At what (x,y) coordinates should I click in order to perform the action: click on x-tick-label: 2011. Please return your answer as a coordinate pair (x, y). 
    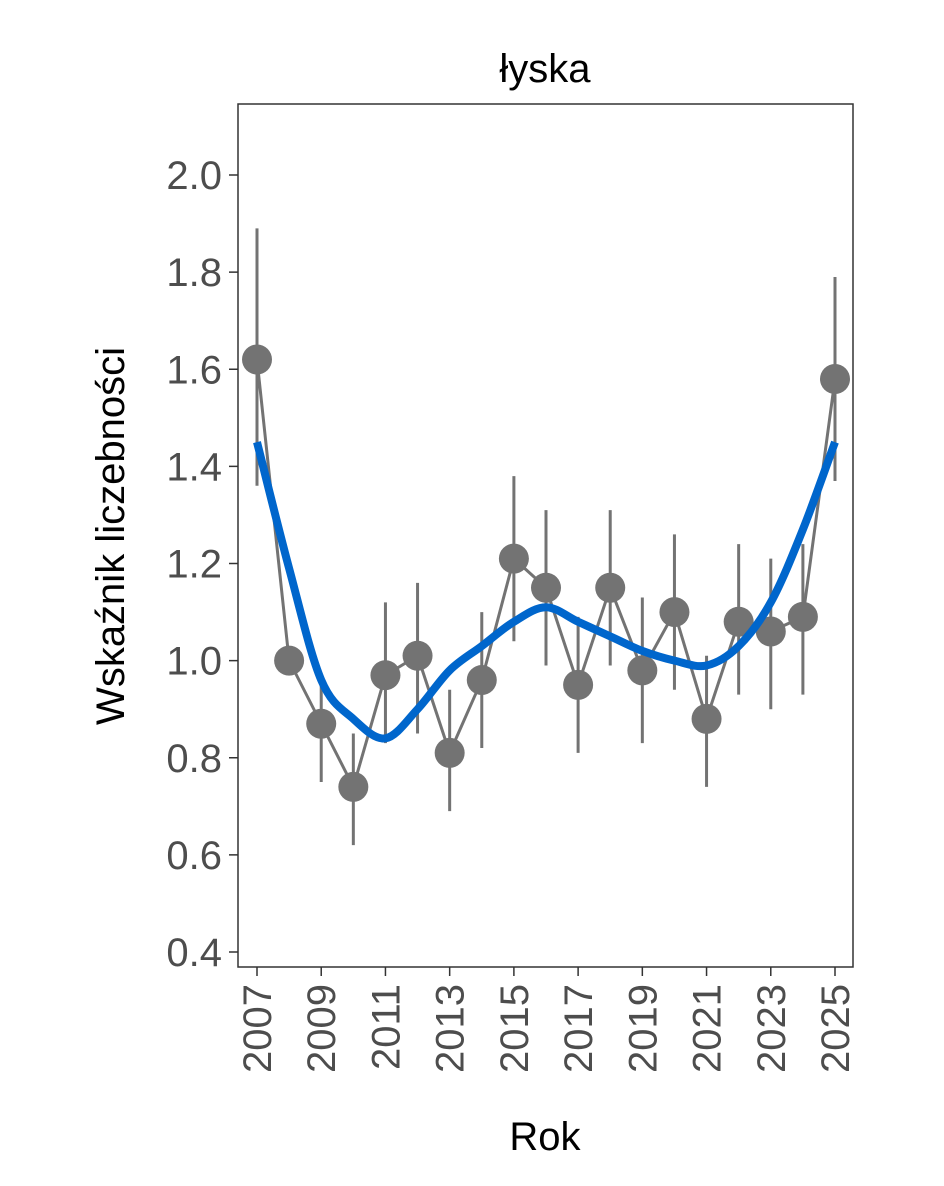
    Looking at the image, I should click on (386, 1027).